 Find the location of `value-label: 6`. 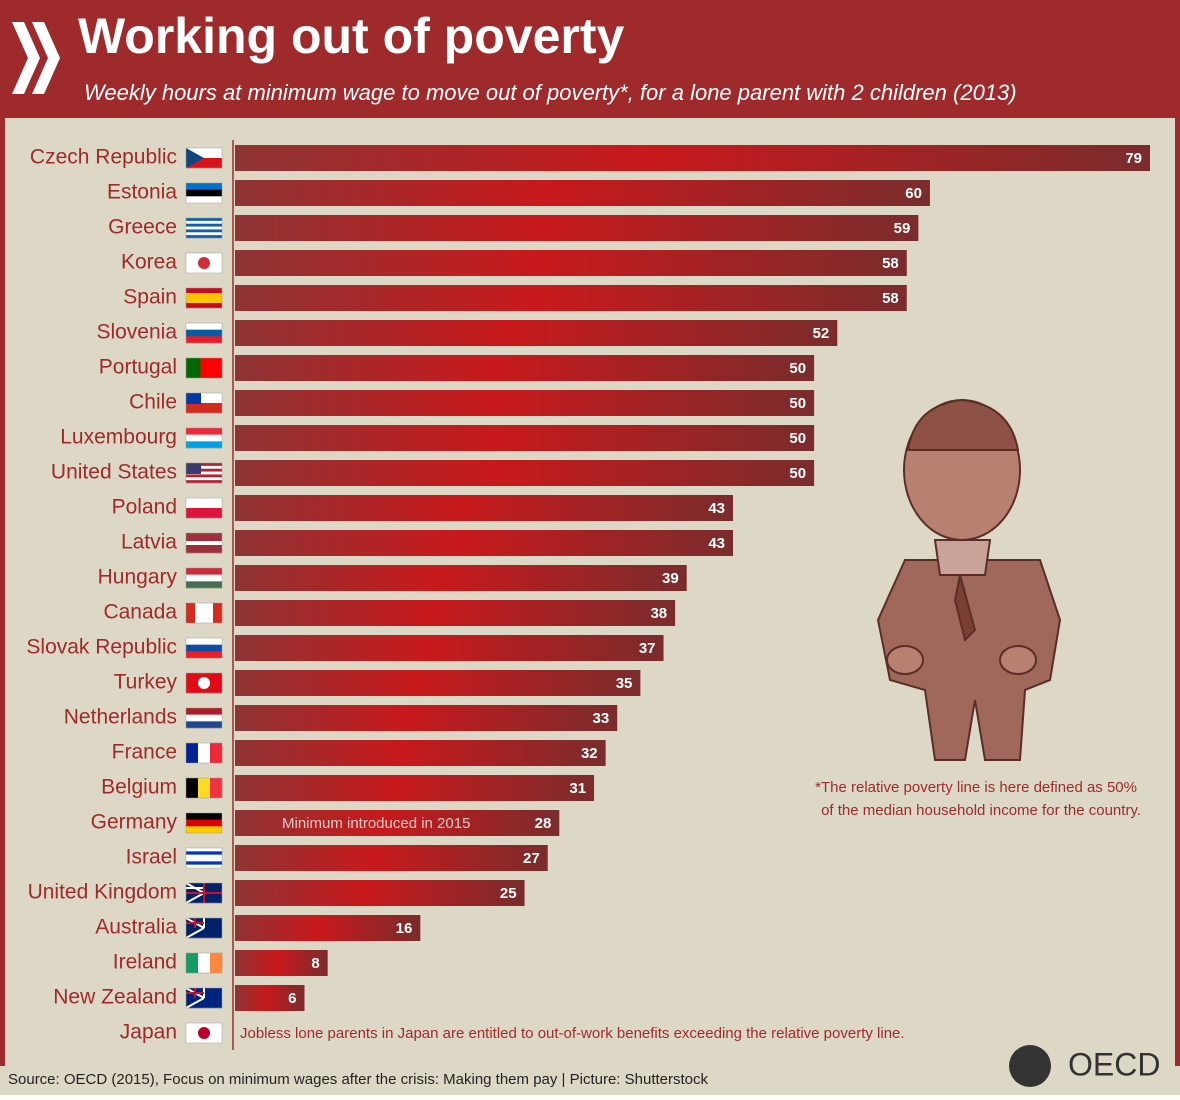

value-label: 6 is located at coordinates (292, 998).